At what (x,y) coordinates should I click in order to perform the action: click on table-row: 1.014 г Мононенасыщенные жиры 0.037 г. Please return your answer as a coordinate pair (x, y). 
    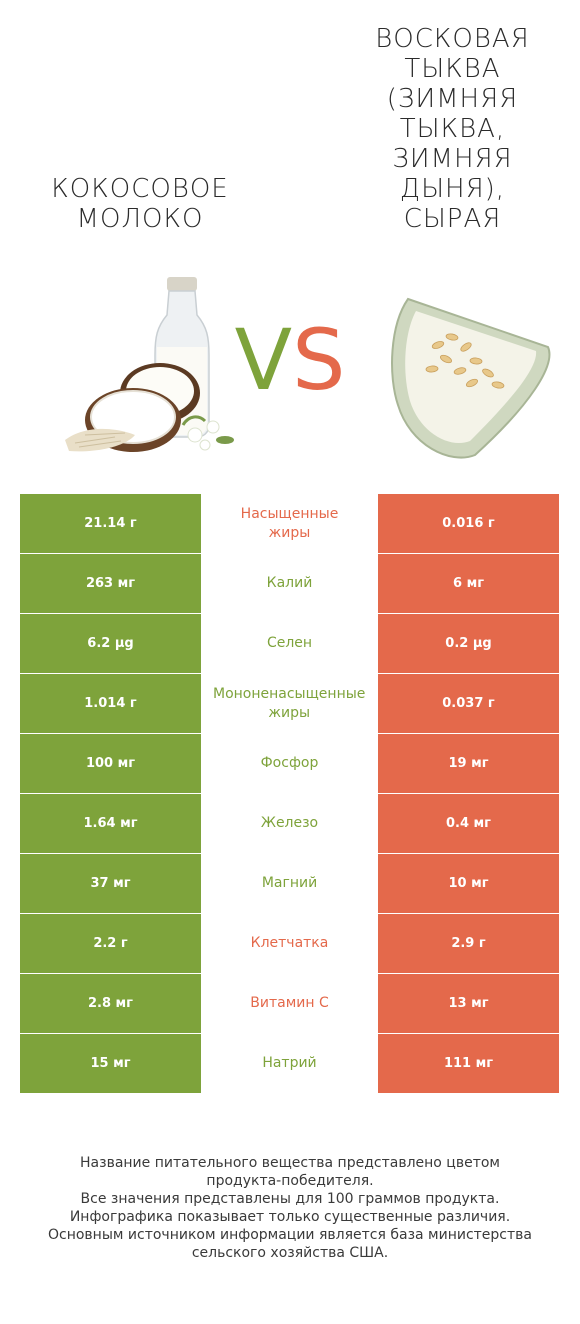
    Looking at the image, I should click on (289, 704).